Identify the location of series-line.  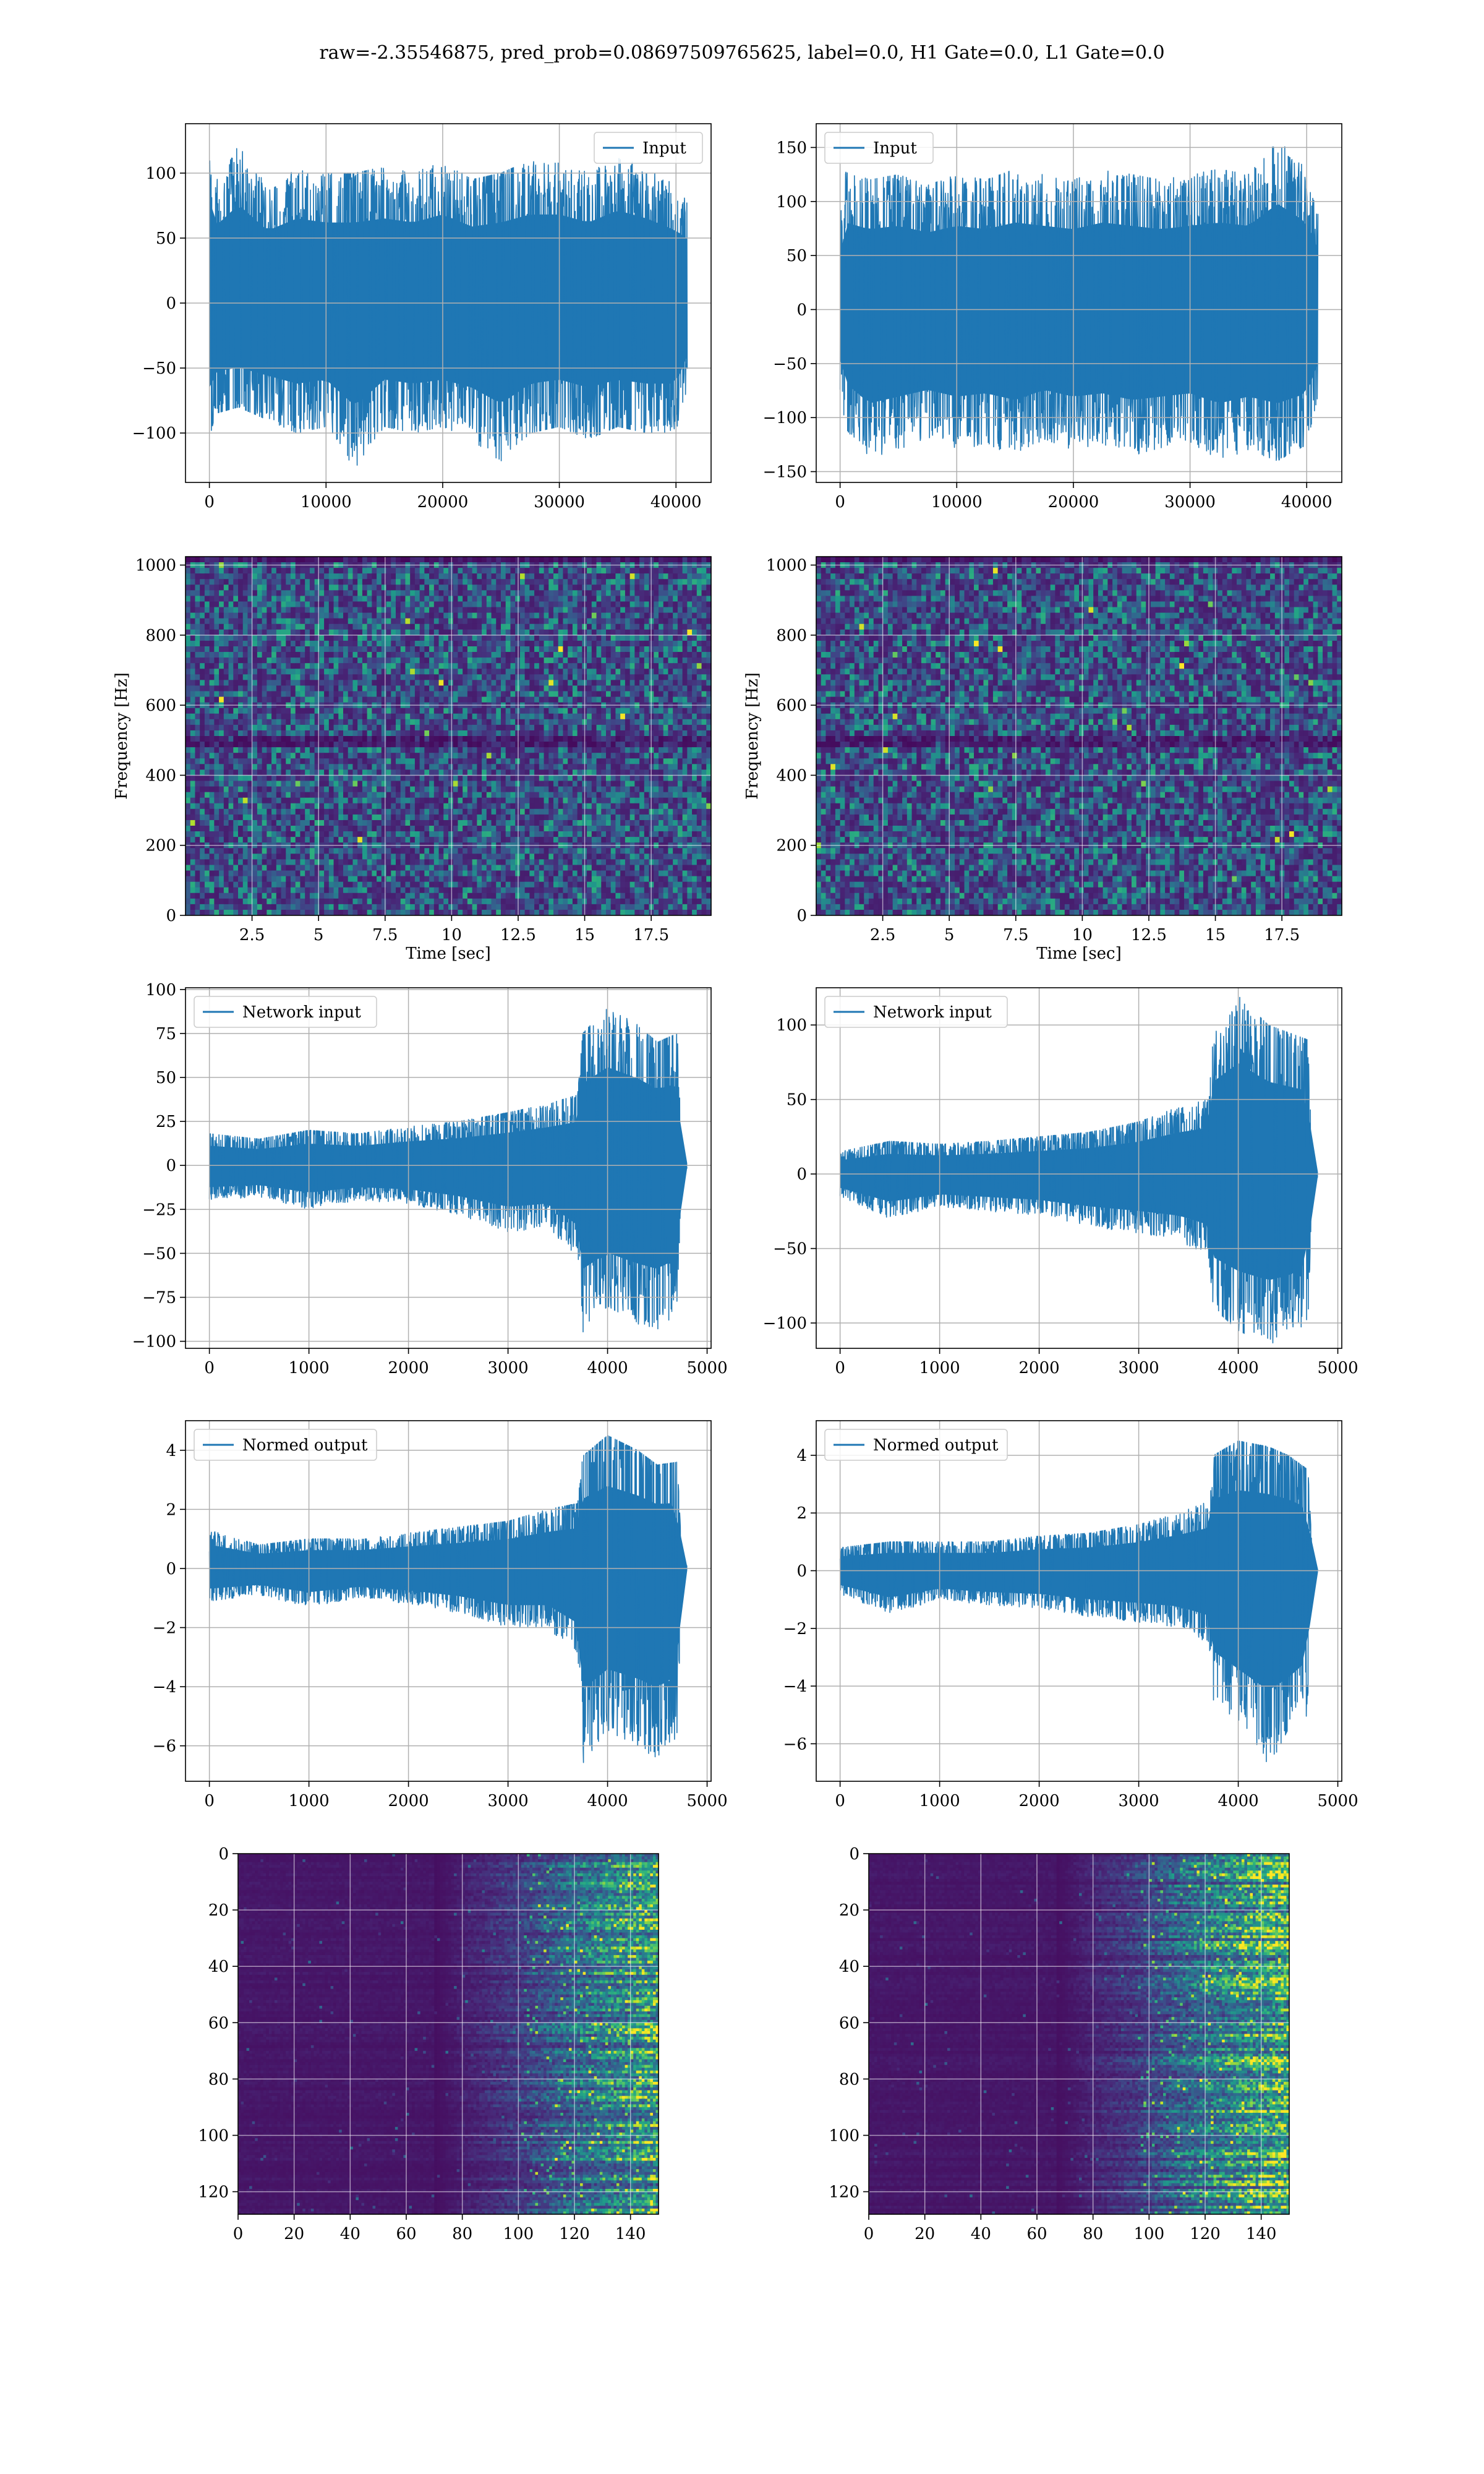
(448, 1599).